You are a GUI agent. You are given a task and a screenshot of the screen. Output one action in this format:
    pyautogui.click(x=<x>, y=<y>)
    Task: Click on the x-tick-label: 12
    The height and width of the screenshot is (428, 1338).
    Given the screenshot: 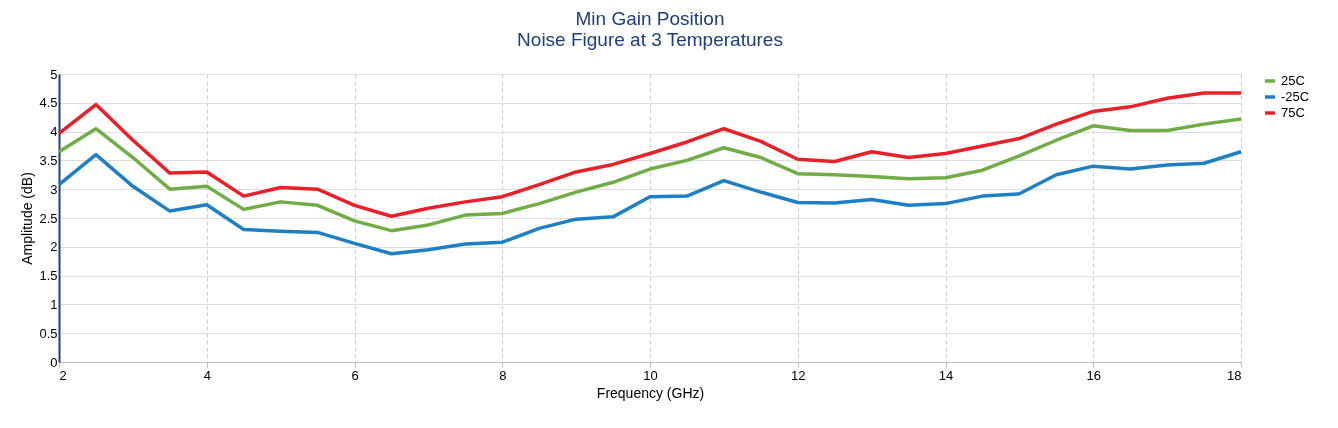 What is the action you would take?
    pyautogui.click(x=798, y=375)
    